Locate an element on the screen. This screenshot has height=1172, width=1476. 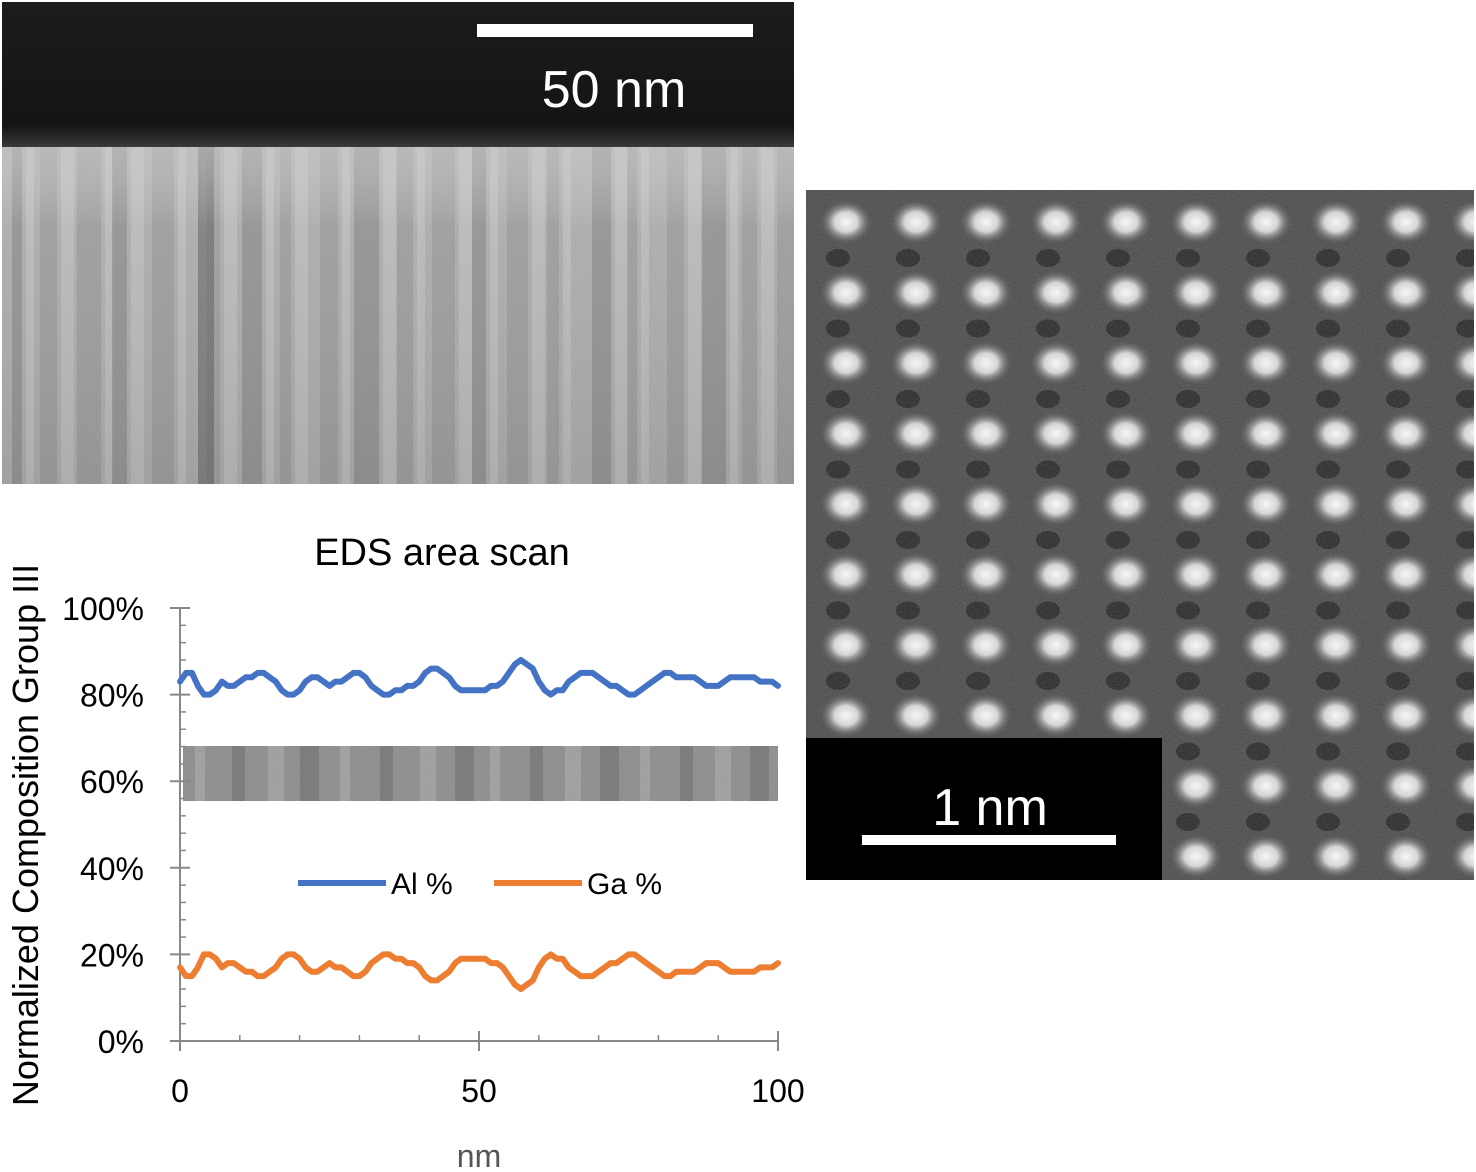
y-tick-label: 80% is located at coordinates (112, 696).